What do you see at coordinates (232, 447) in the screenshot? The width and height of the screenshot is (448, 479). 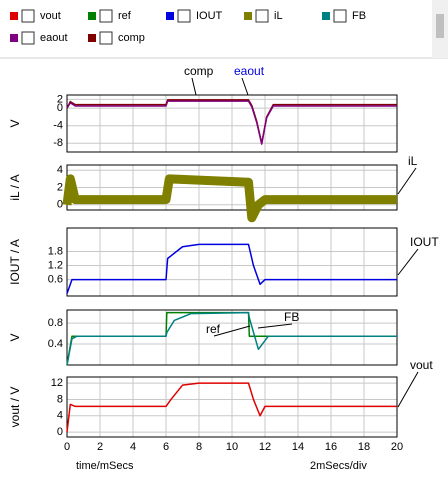 I see `x-tick-label: 10` at bounding box center [232, 447].